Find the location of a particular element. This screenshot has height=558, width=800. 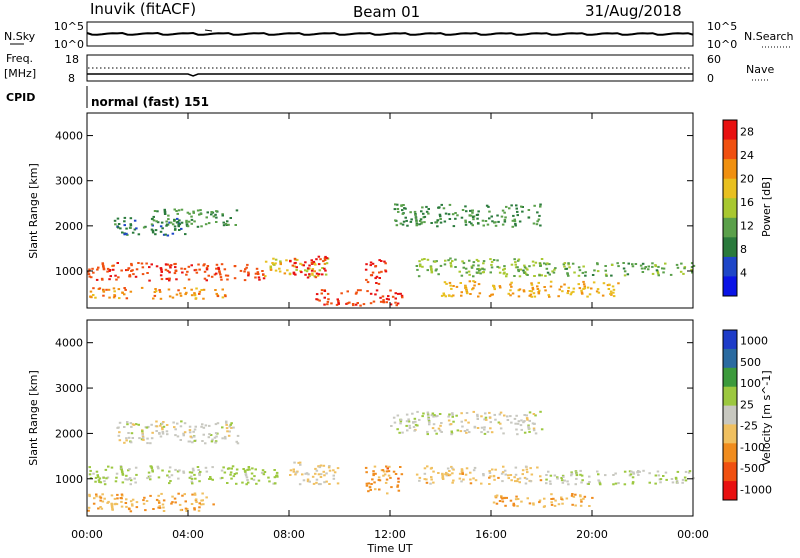

colorbar-tick-label: -500 is located at coordinates (752, 468).